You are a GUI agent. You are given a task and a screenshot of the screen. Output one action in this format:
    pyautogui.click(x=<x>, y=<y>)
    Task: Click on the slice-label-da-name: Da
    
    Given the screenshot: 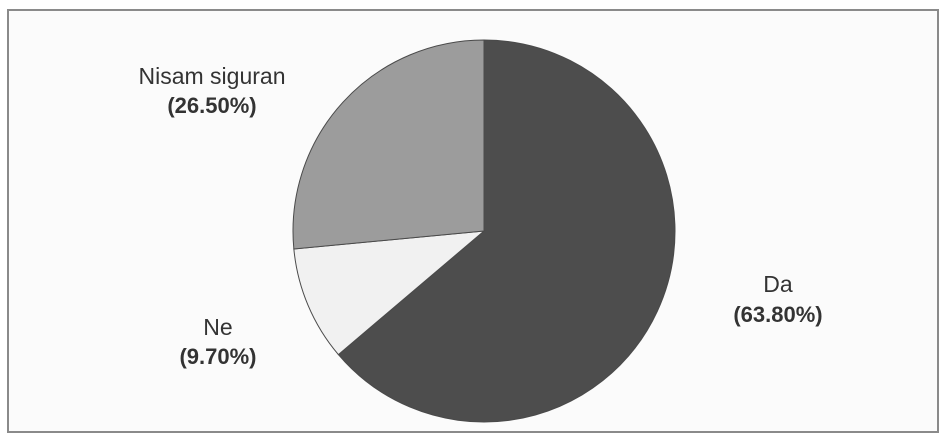 What is the action you would take?
    pyautogui.click(x=778, y=284)
    